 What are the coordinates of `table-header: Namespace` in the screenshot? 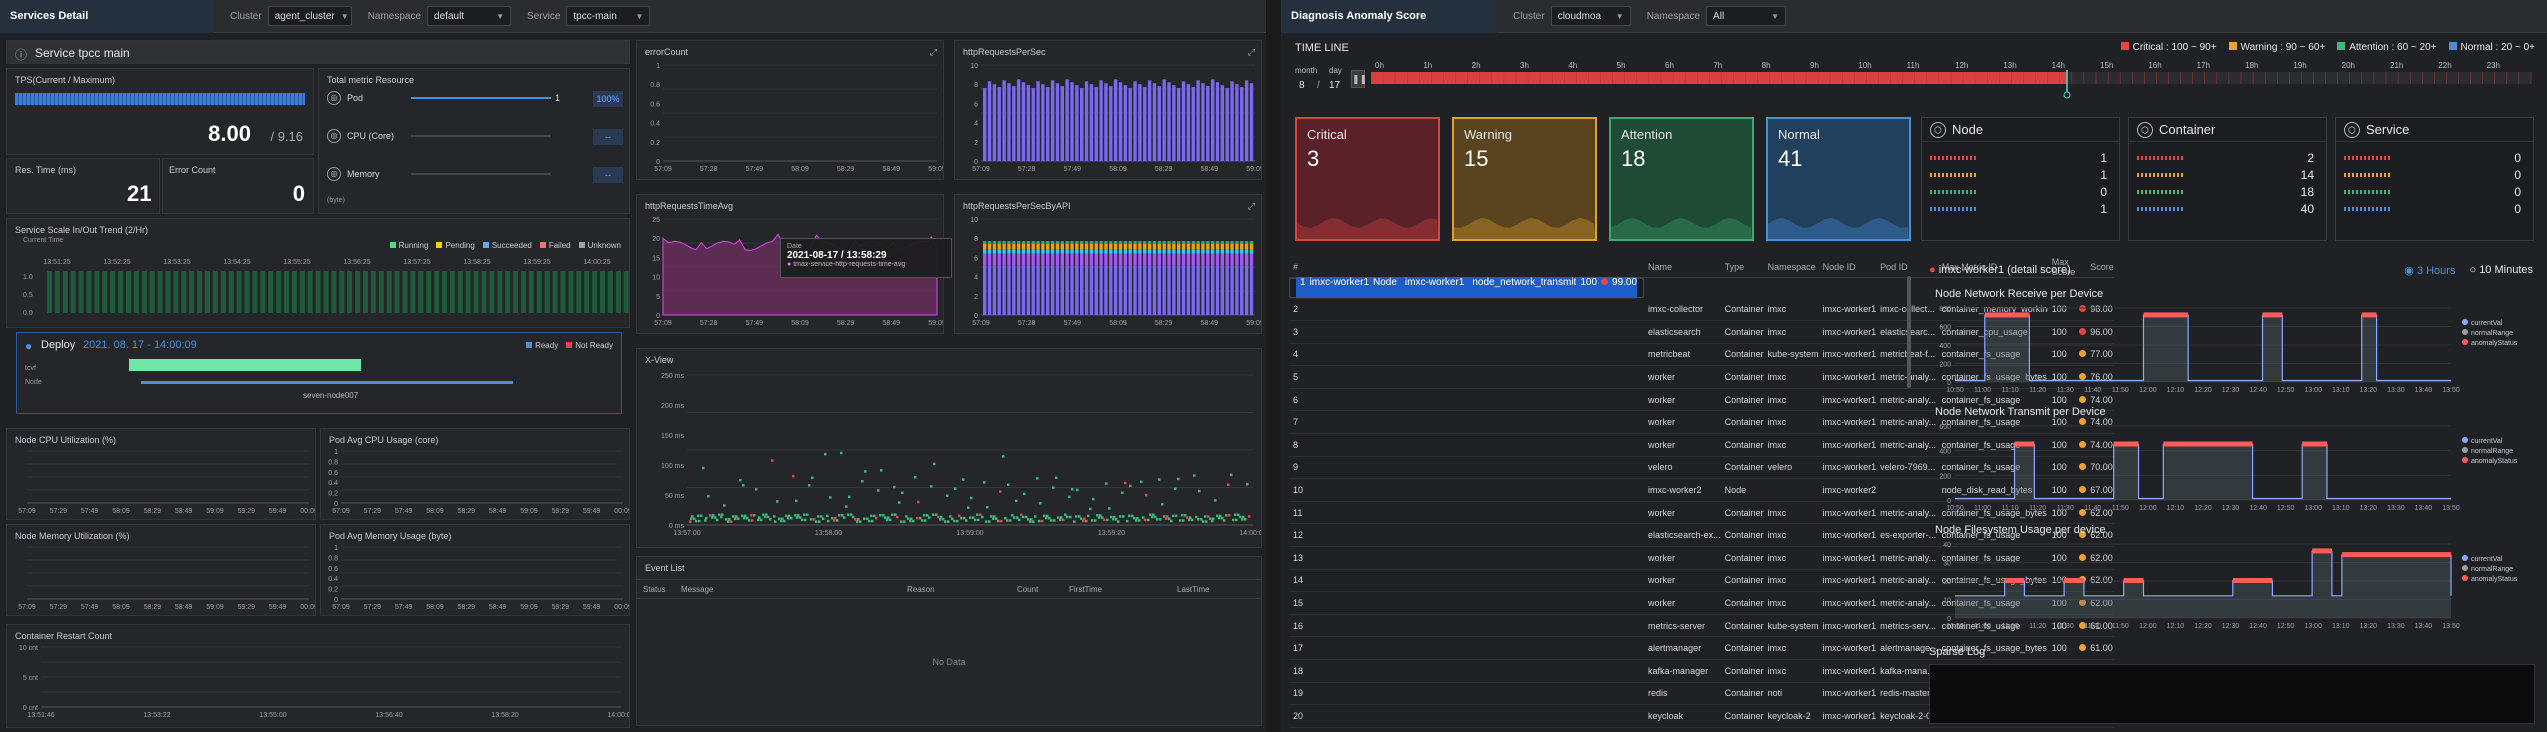 It's located at (1791, 267).